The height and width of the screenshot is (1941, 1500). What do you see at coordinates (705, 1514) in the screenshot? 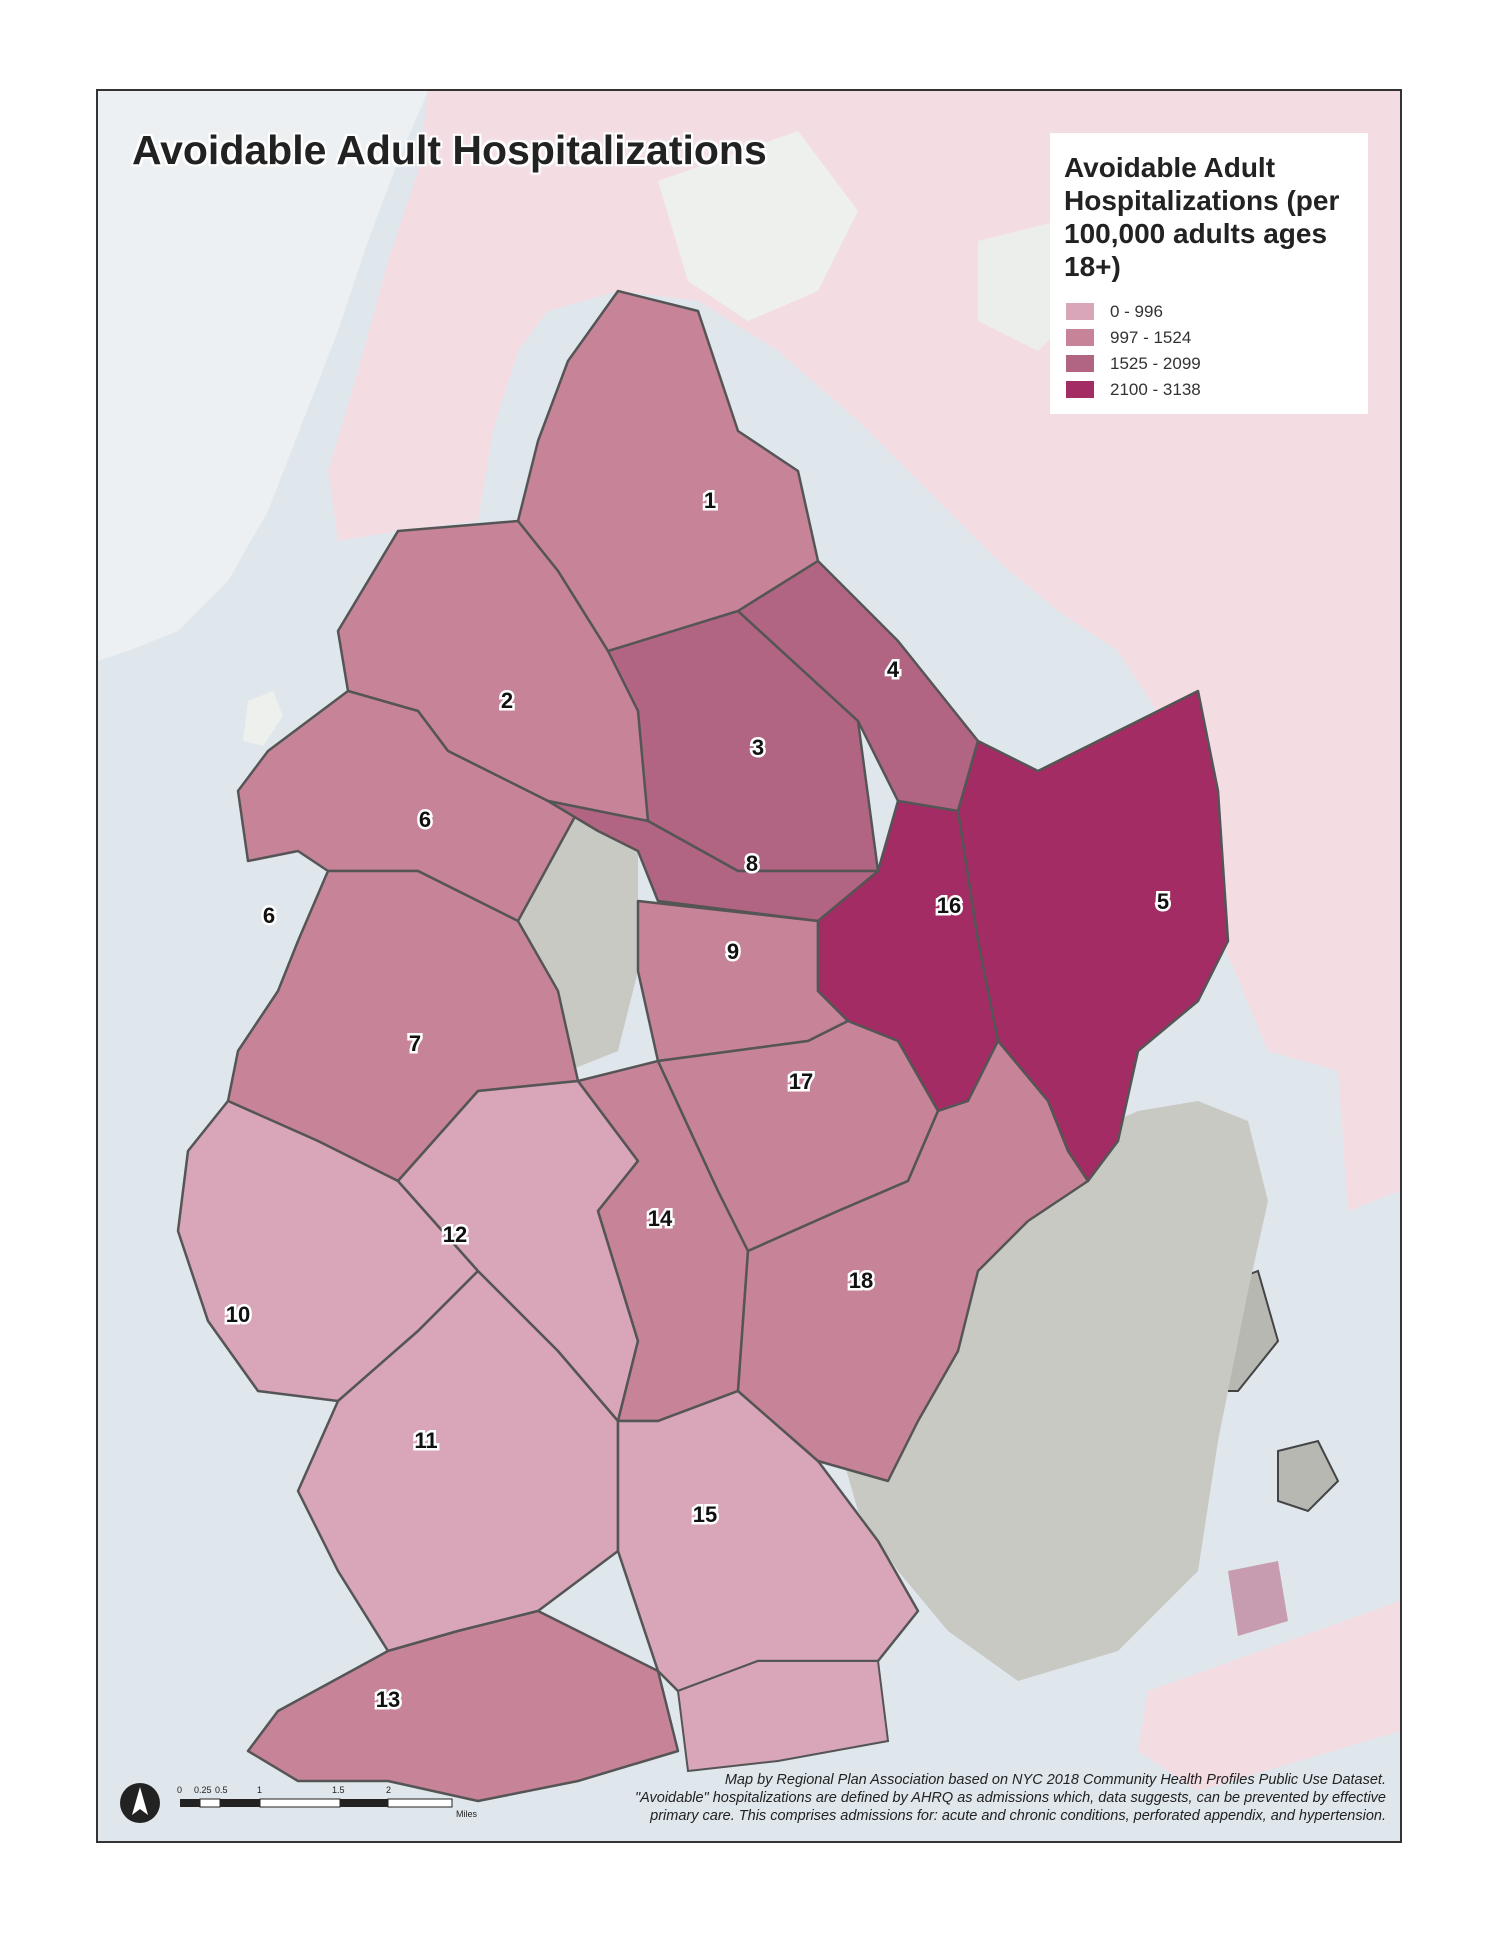
I see `district-label-15: 15` at bounding box center [705, 1514].